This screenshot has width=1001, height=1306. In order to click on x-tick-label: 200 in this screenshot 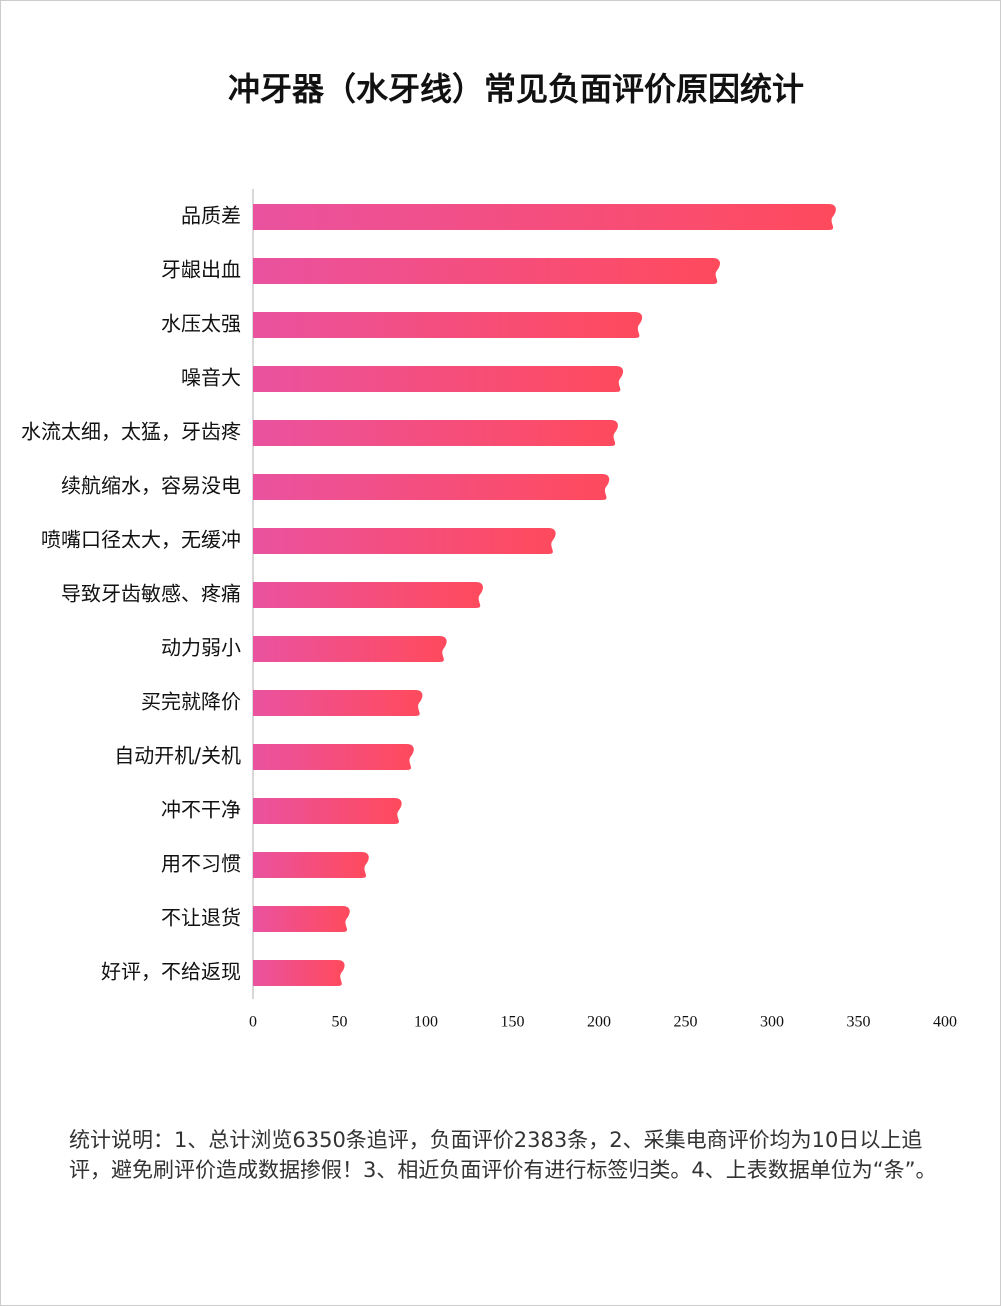, I will do `click(599, 1022)`.